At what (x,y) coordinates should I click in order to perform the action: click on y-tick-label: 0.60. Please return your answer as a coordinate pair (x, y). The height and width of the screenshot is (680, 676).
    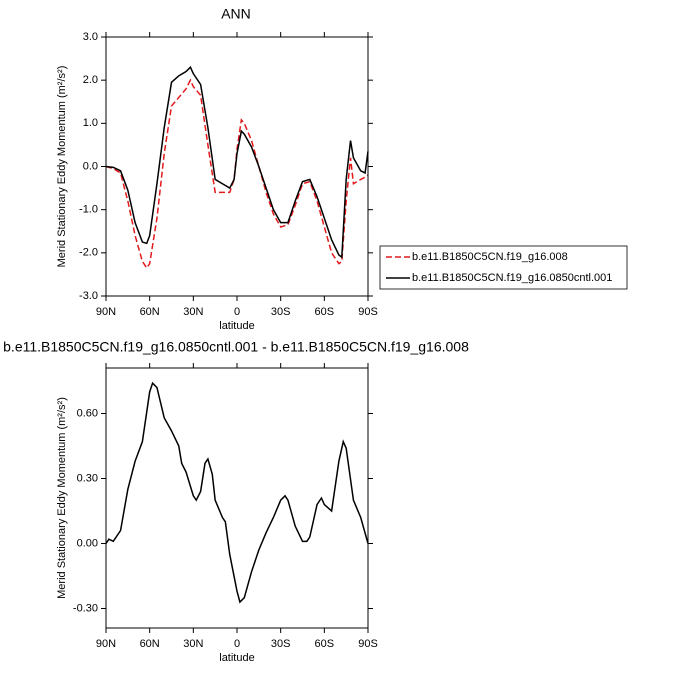
    Looking at the image, I should click on (87, 413).